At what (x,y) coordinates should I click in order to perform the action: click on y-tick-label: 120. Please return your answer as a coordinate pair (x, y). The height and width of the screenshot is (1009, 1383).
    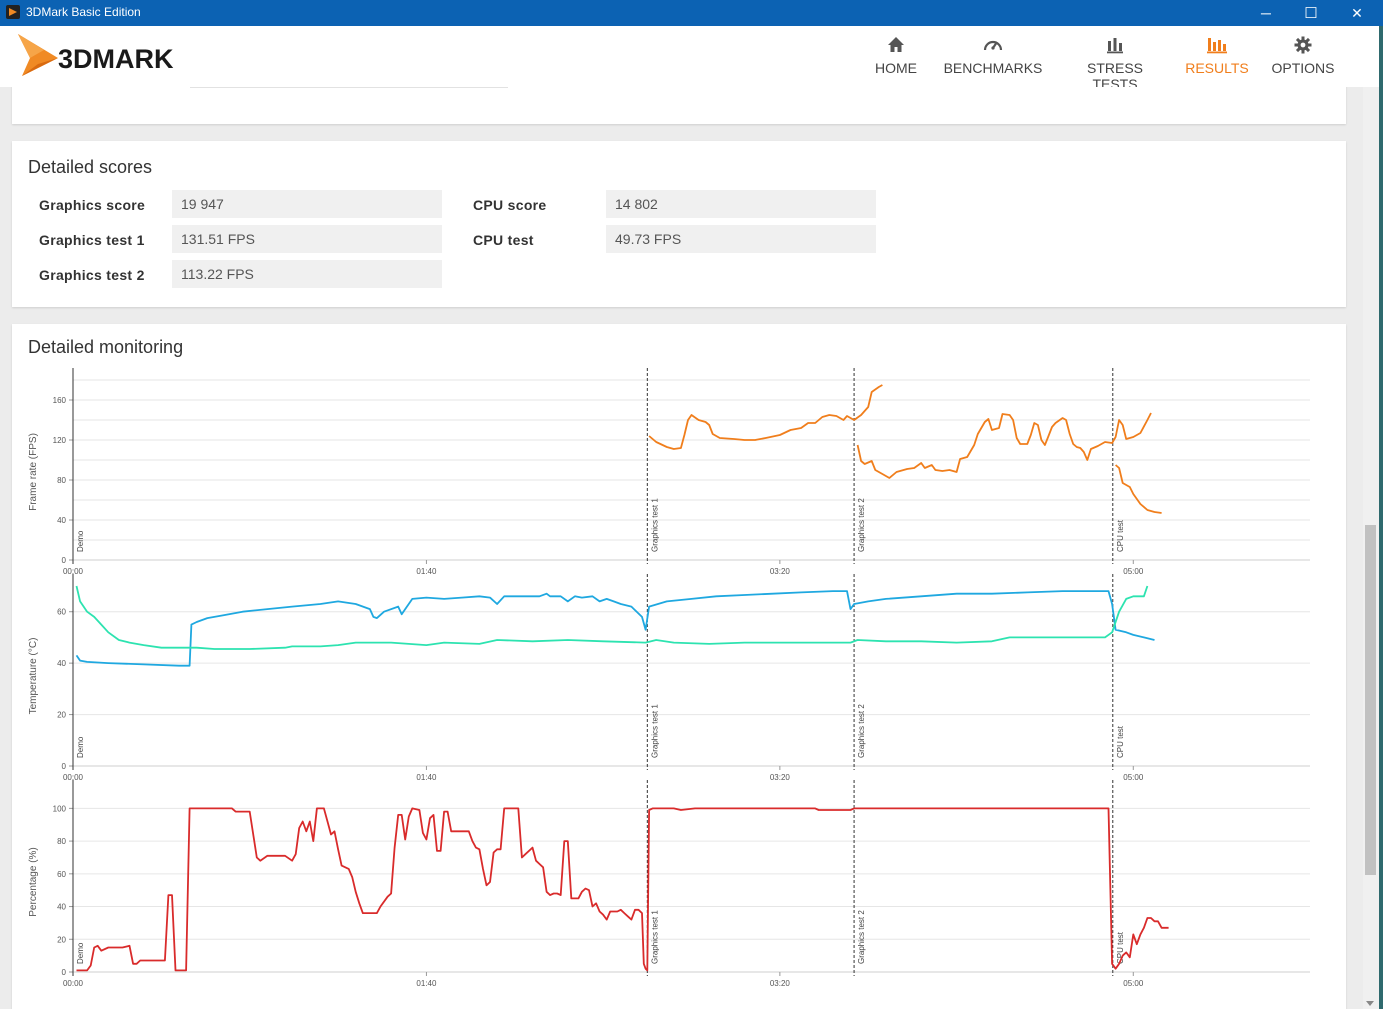
    Looking at the image, I should click on (60, 440).